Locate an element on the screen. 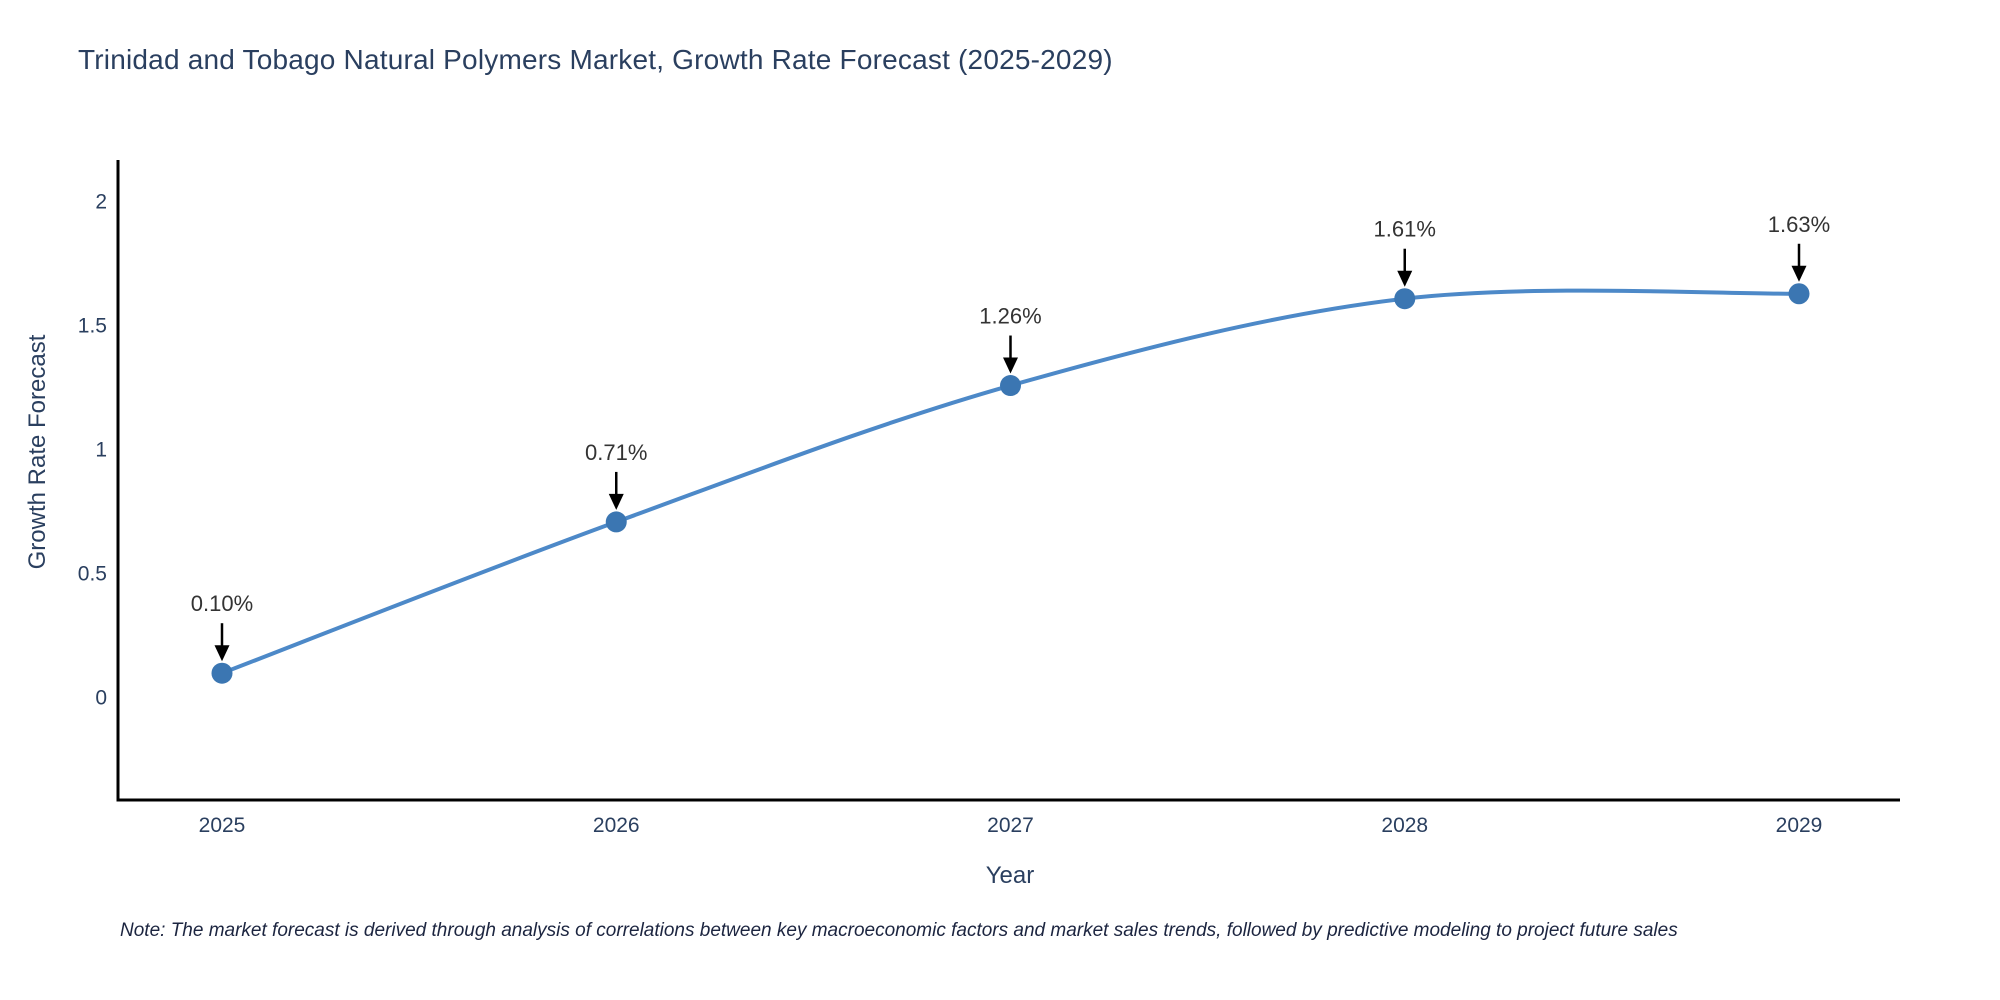 This screenshot has width=2000, height=1000. x-tick-label: 2028 is located at coordinates (1404, 825).